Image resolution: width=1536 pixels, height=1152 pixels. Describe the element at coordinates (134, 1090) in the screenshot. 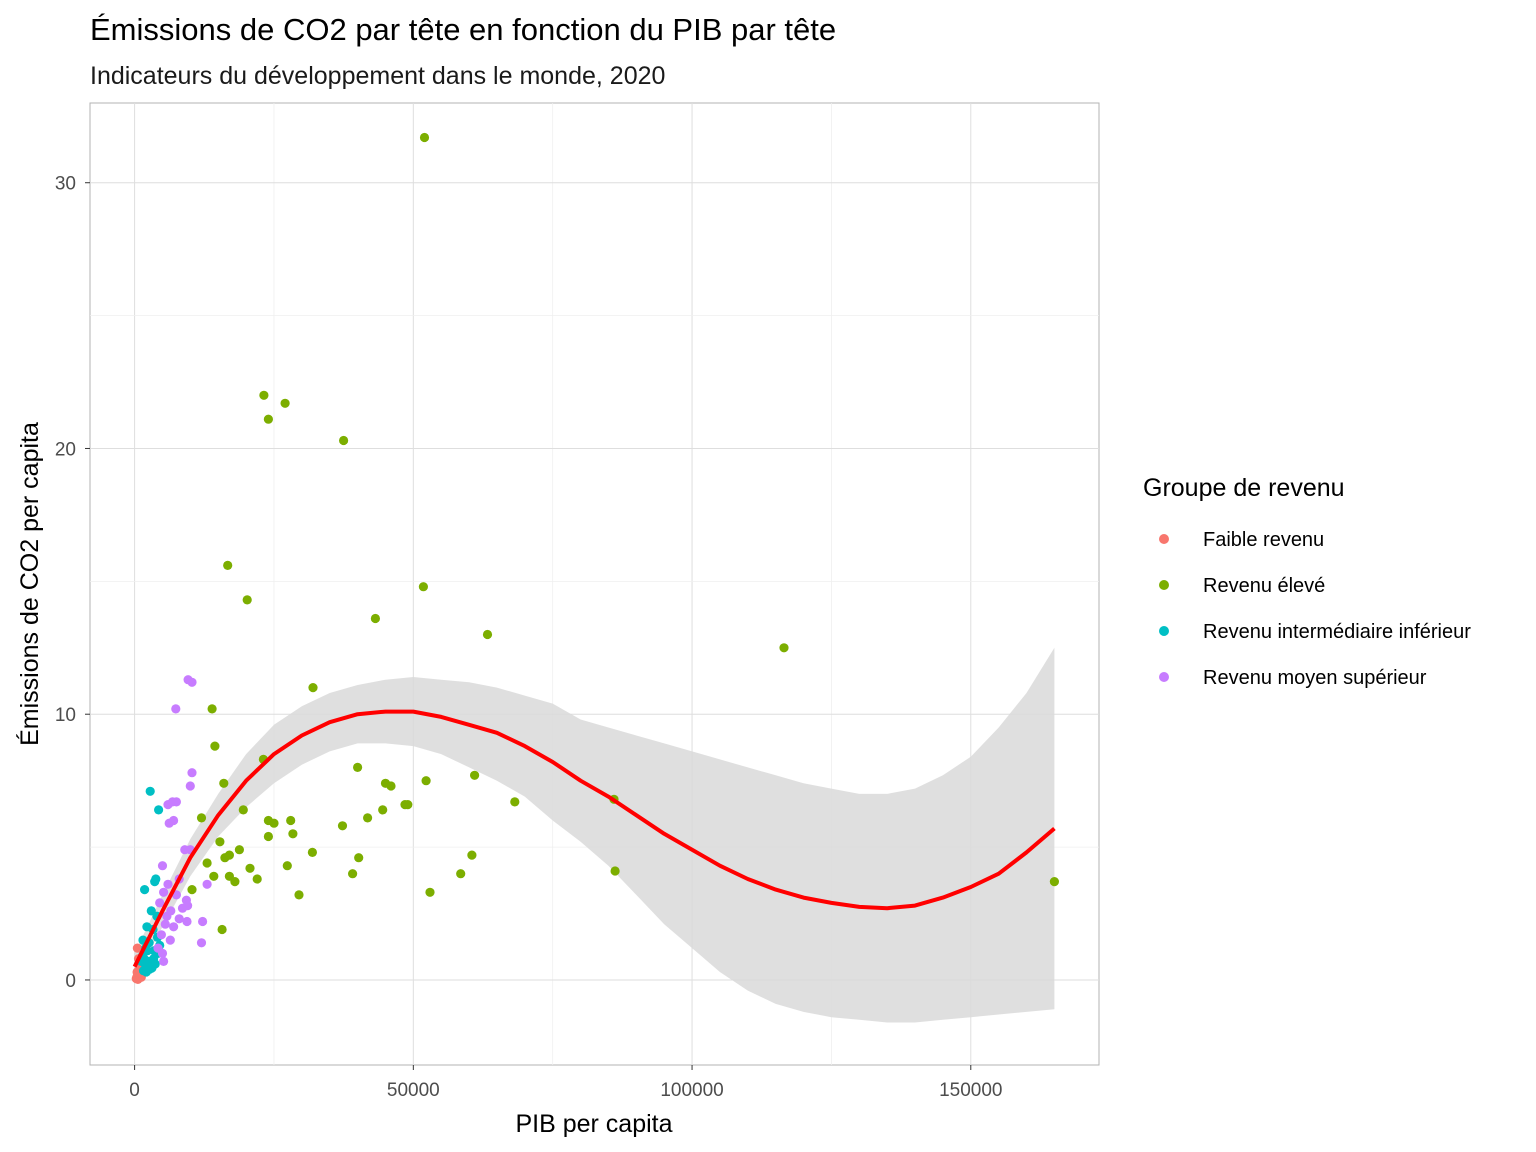

I see `x-tick-label: 0` at that location.